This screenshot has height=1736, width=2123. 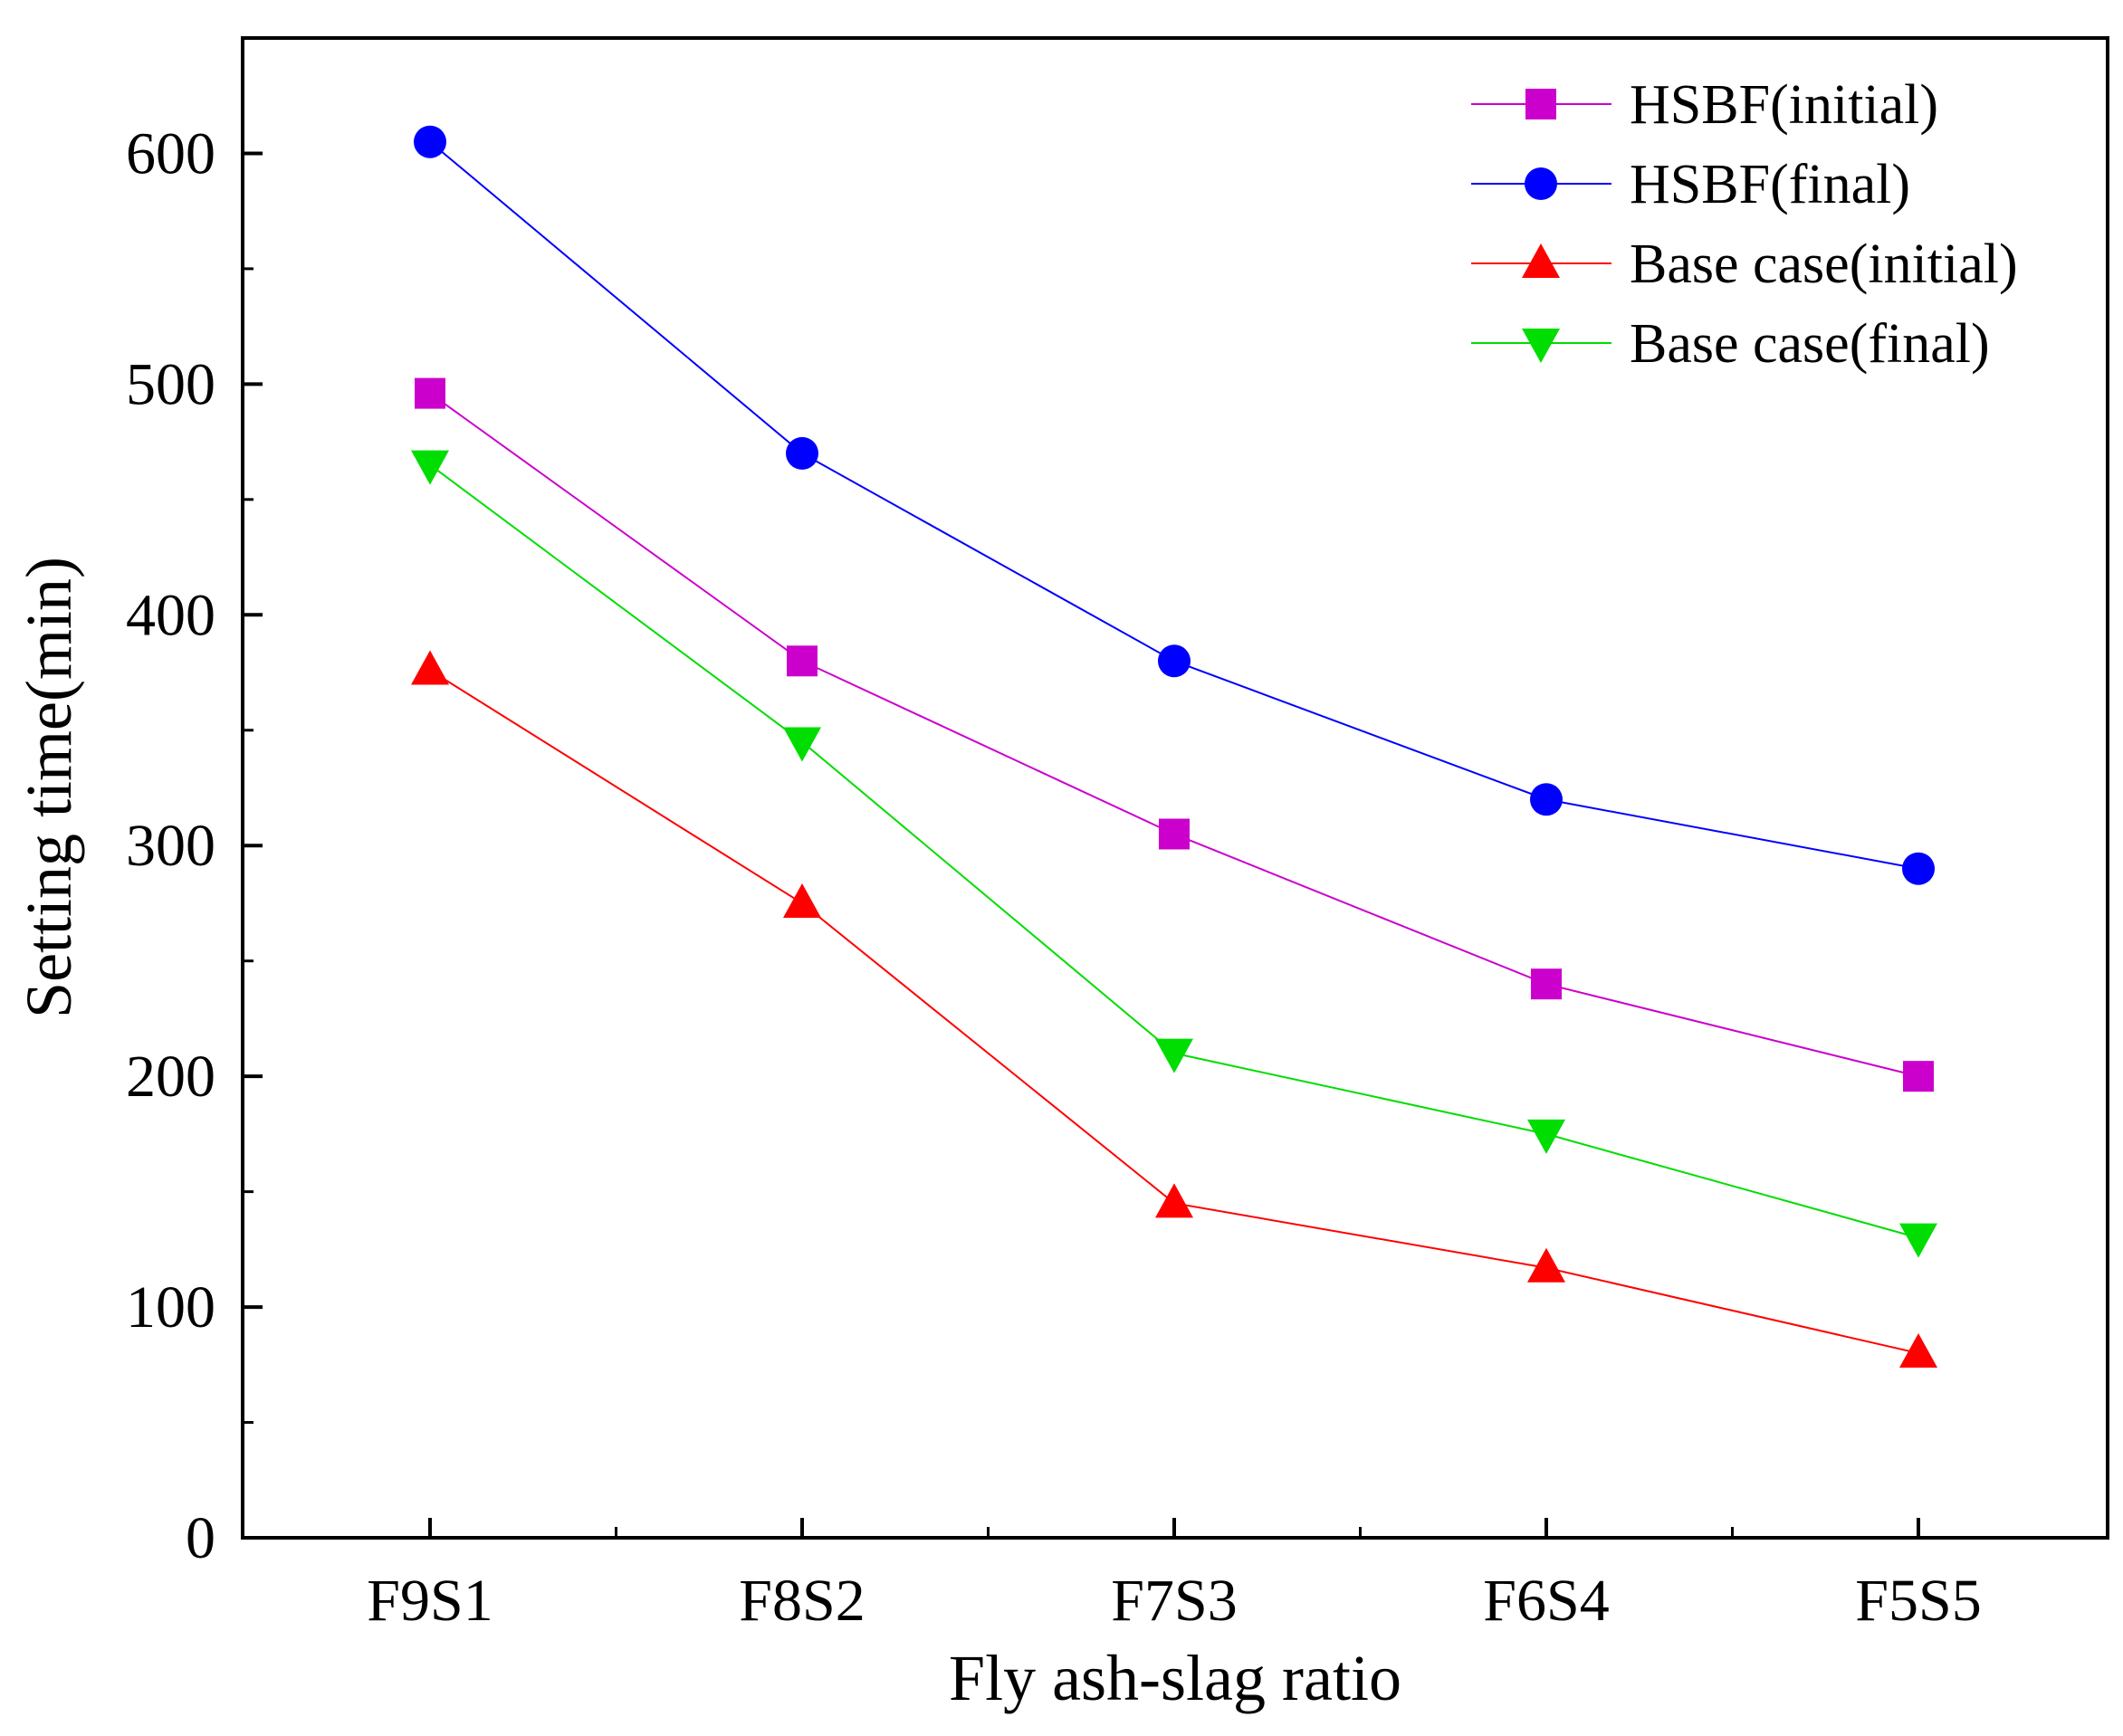 I want to click on y-tick-label: 100, so click(x=170, y=1307).